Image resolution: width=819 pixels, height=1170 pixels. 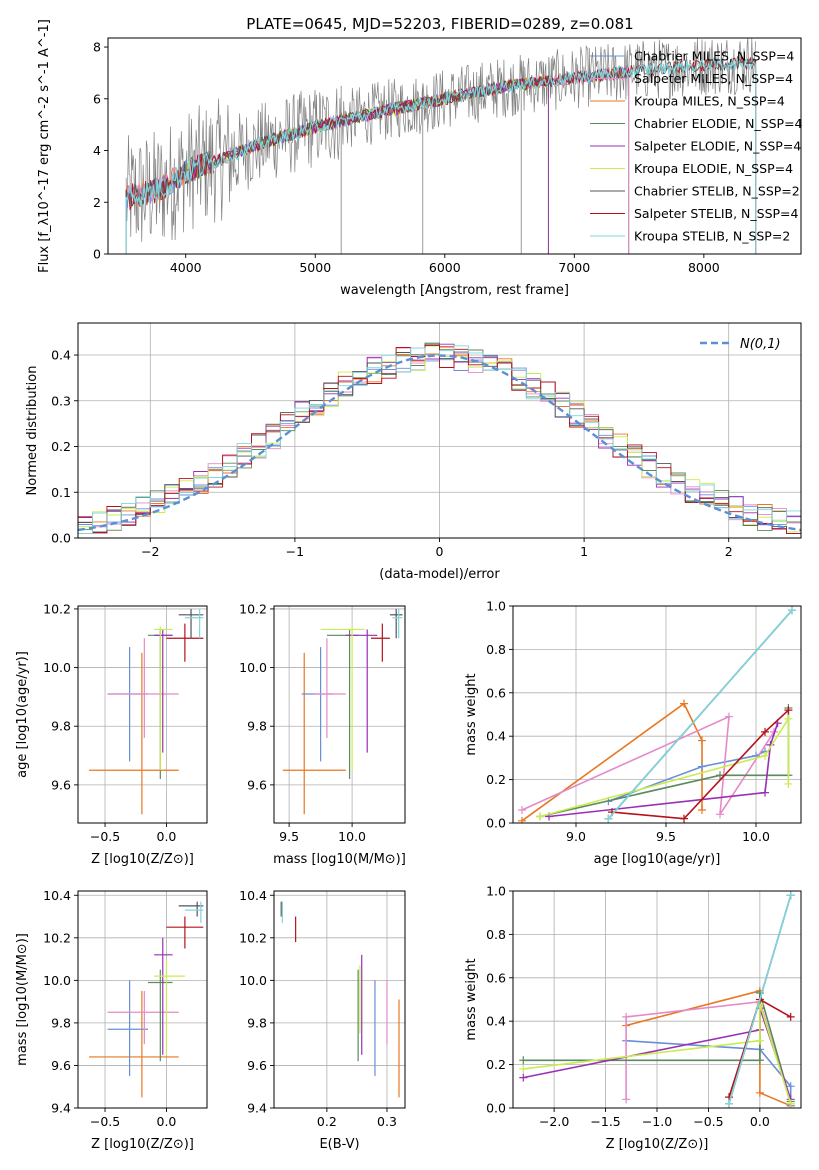 What do you see at coordinates (32, 431) in the screenshot?
I see `y-axis-label: Normed distribution` at bounding box center [32, 431].